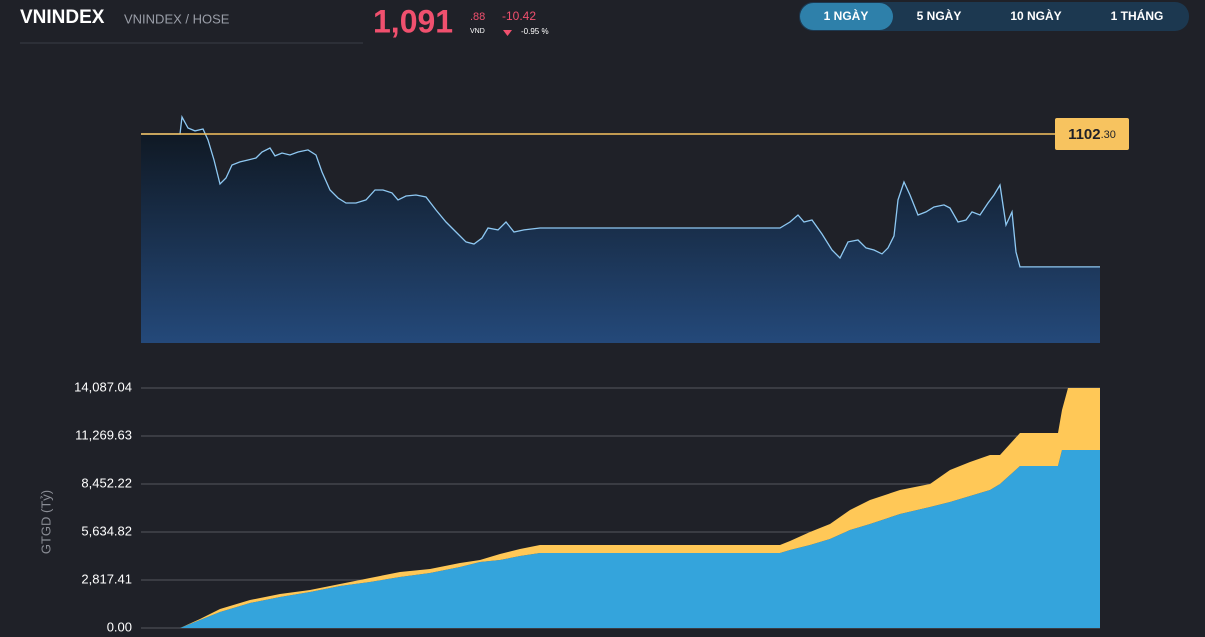 The image size is (1205, 637). I want to click on y-tick-label: 2,817.41, so click(106, 578).